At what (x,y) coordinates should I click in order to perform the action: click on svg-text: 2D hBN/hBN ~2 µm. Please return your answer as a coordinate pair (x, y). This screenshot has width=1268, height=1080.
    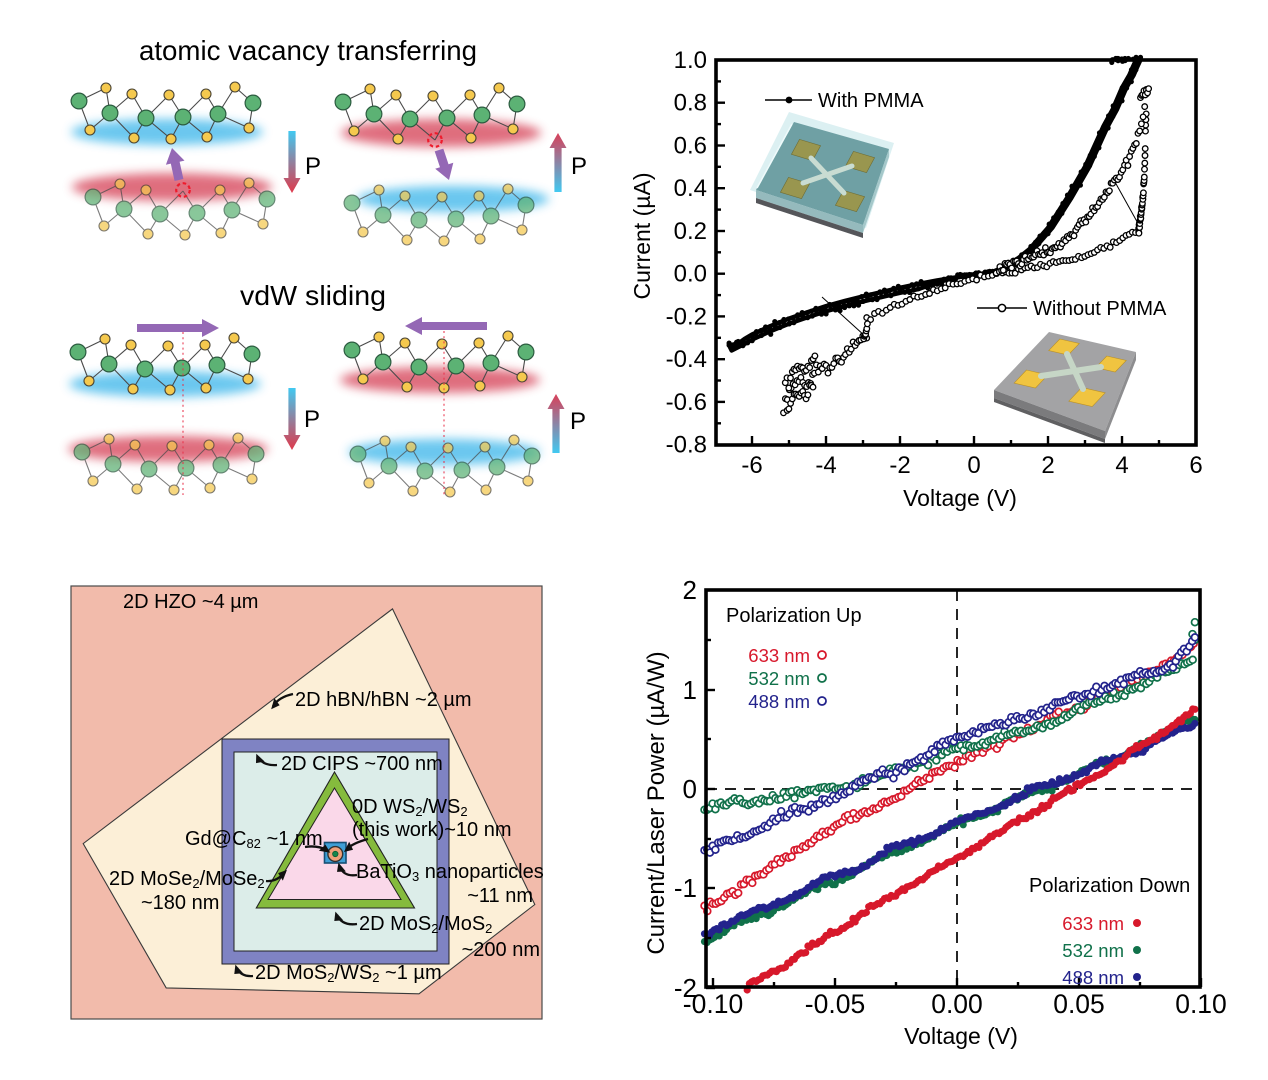
    Looking at the image, I should click on (383, 700).